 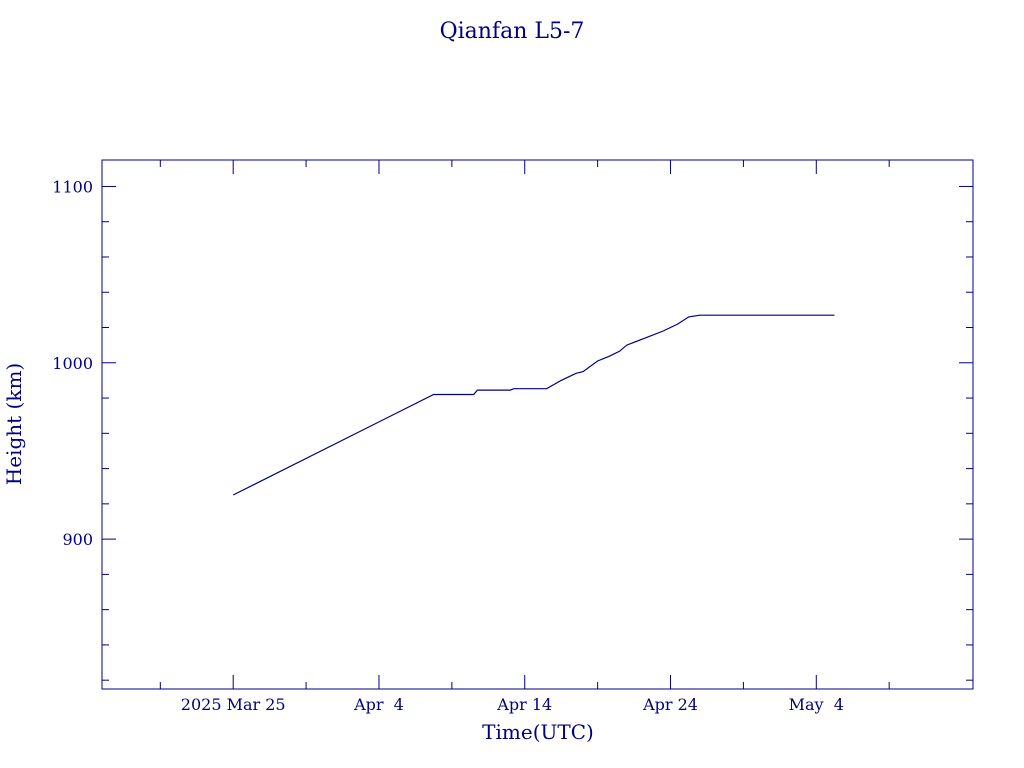 What do you see at coordinates (512, 31) in the screenshot?
I see `chart-title: Qianfan L5-7` at bounding box center [512, 31].